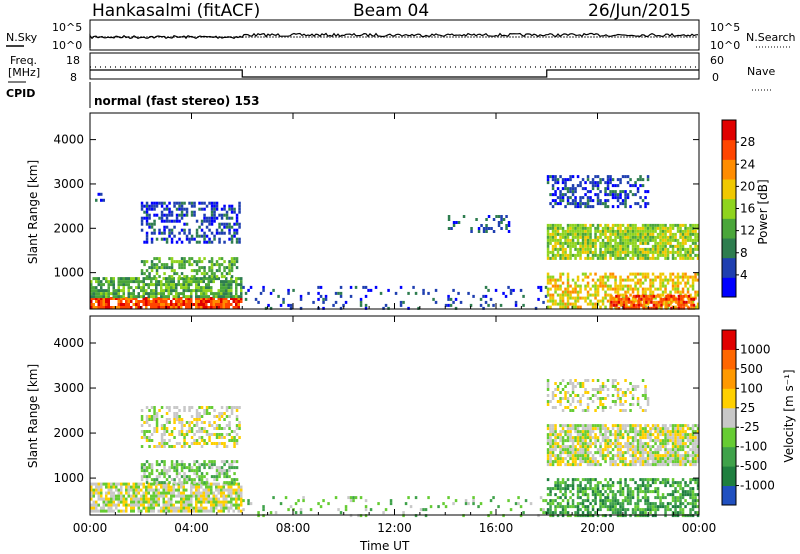  Describe the element at coordinates (598, 192) in the screenshot. I see `power-scatter-region` at that location.